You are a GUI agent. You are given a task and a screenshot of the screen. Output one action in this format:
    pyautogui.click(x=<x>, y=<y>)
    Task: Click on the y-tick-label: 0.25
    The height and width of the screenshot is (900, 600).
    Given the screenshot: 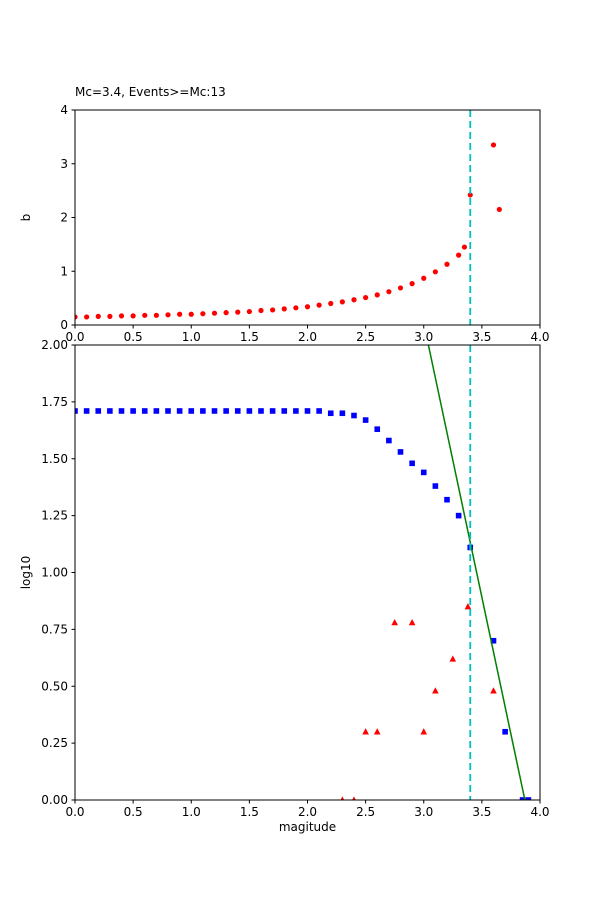 What is the action you would take?
    pyautogui.click(x=54, y=743)
    